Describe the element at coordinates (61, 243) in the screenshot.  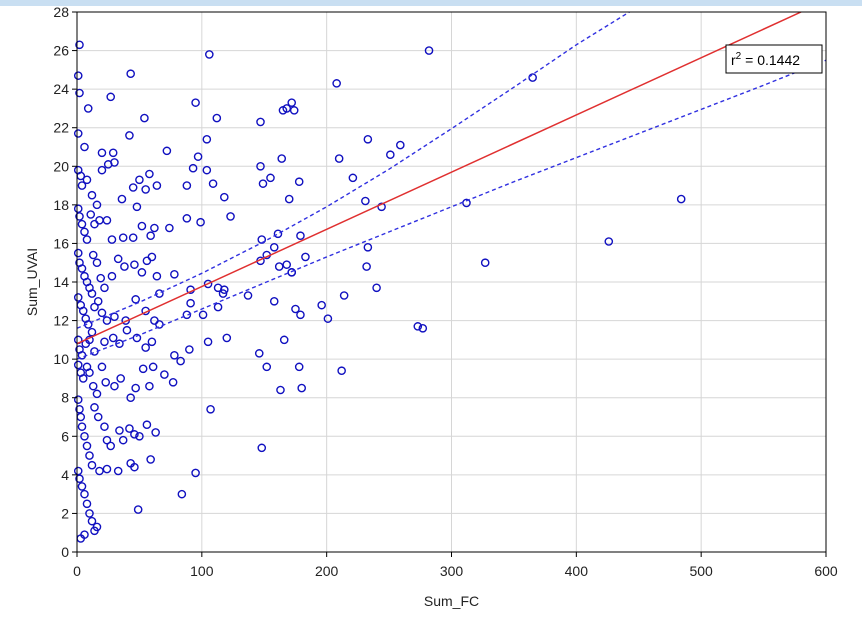
I see `y-tick-label: 16` at that location.